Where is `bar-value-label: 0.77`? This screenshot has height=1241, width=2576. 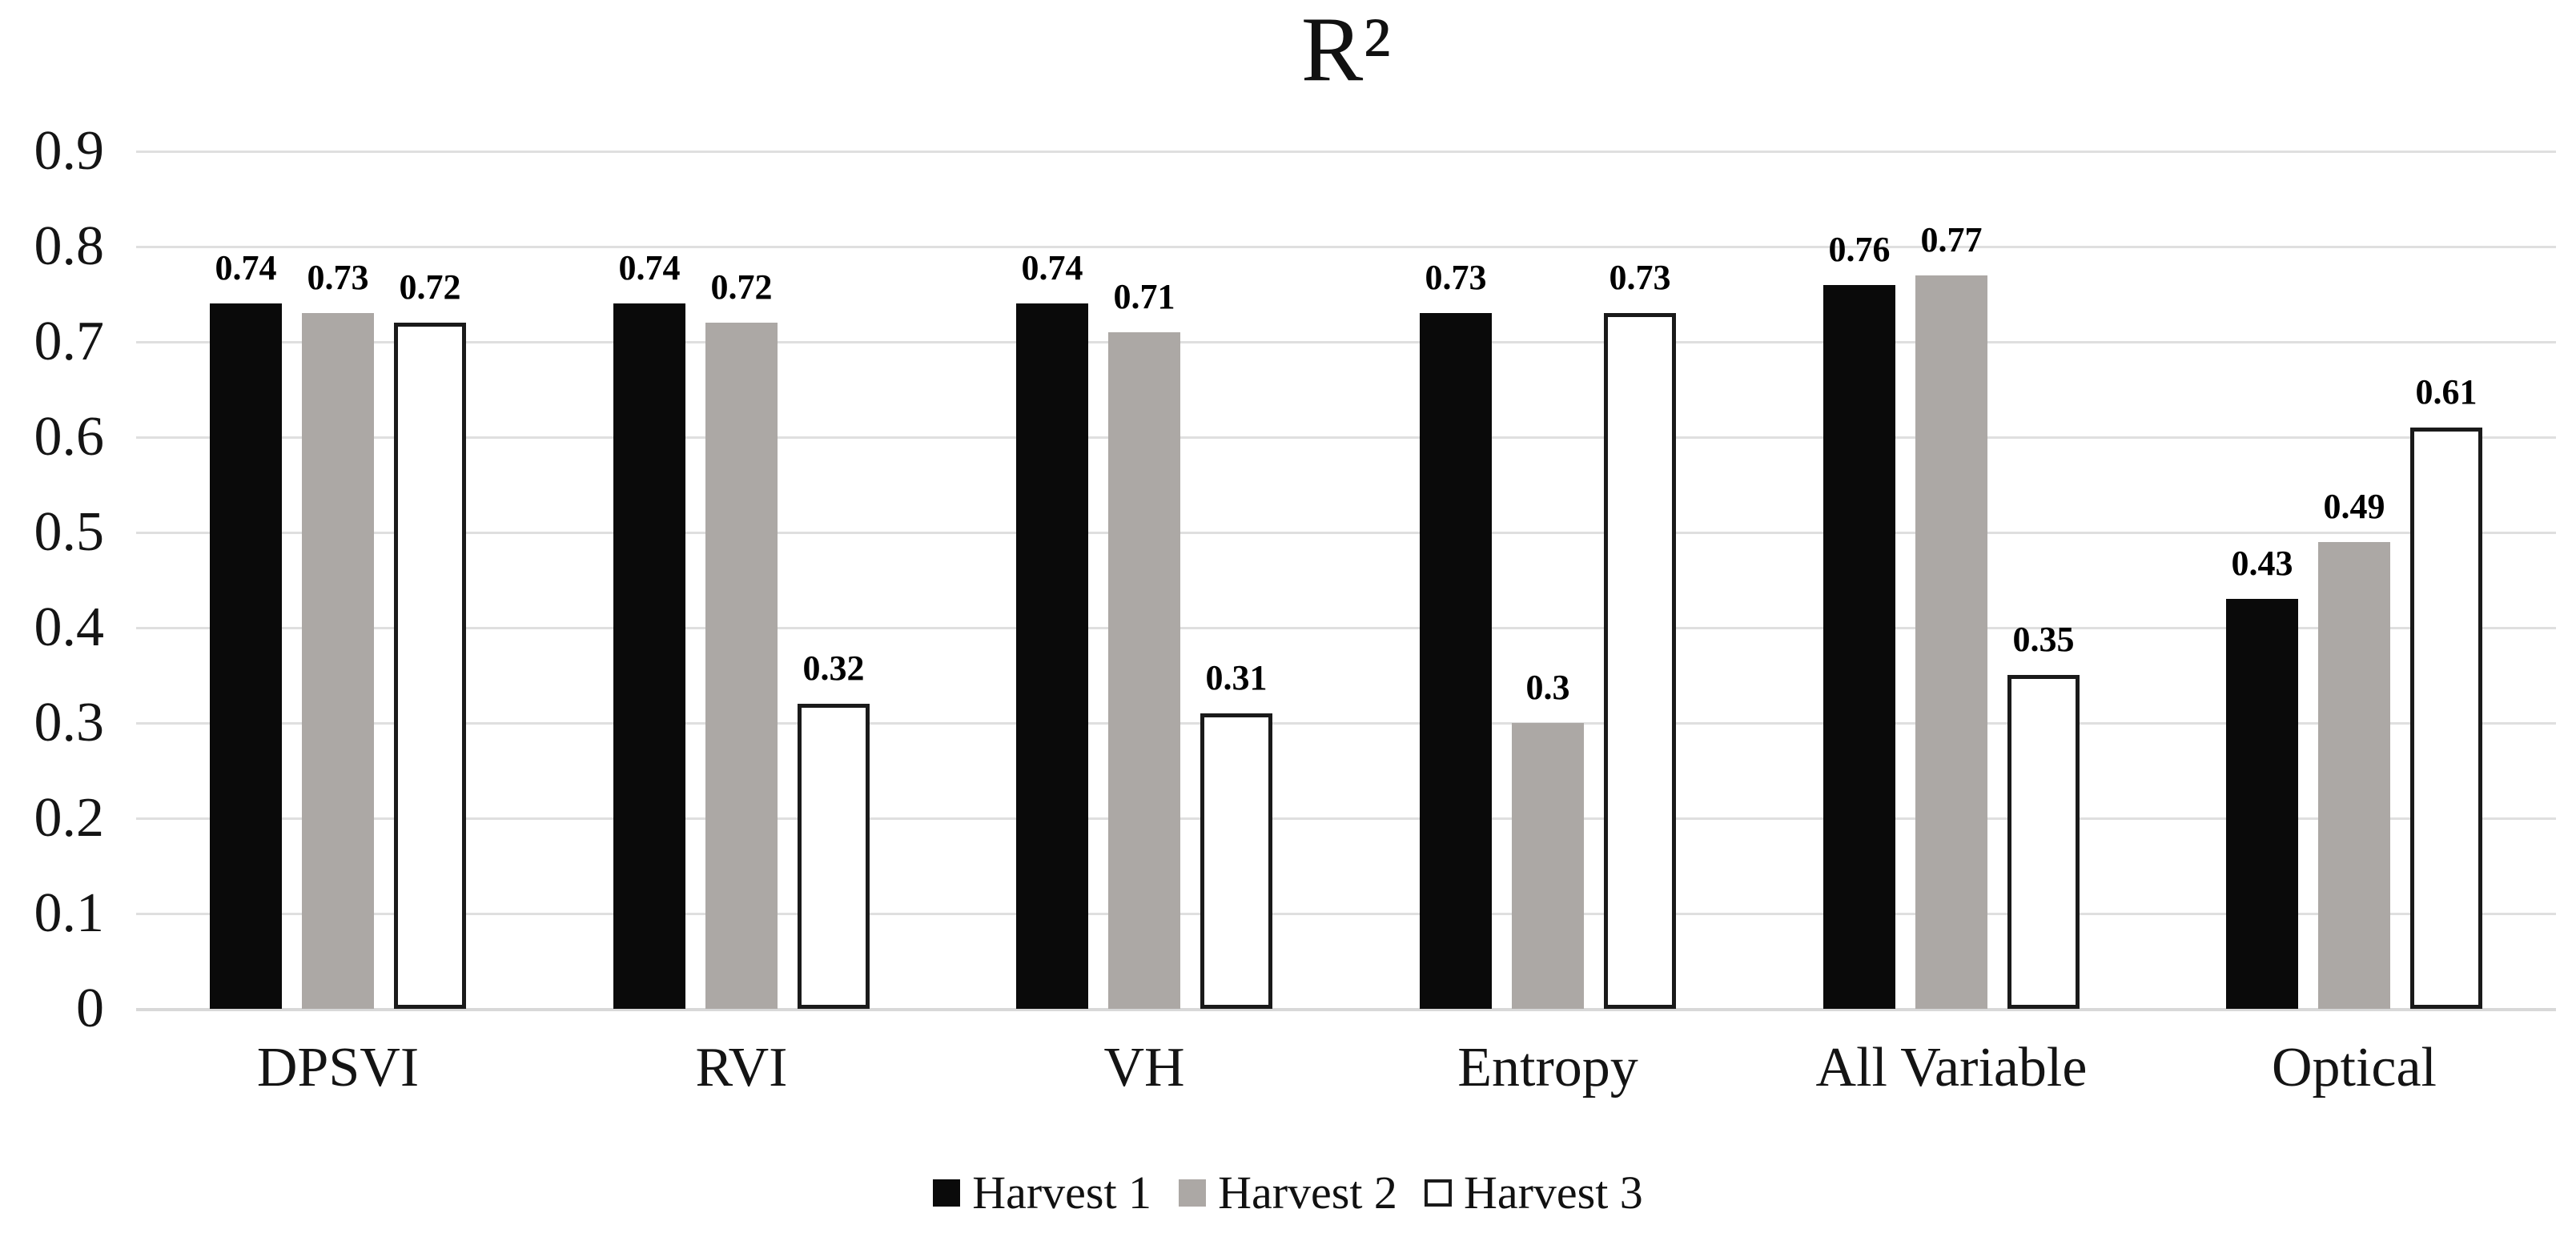 bar-value-label: 0.77 is located at coordinates (1951, 240).